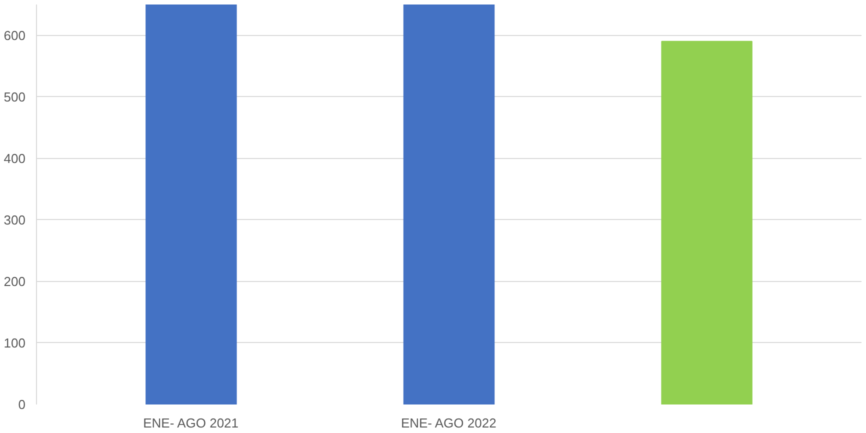 This screenshot has height=433, width=866. I want to click on y-tick-label: 600, so click(15, 35).